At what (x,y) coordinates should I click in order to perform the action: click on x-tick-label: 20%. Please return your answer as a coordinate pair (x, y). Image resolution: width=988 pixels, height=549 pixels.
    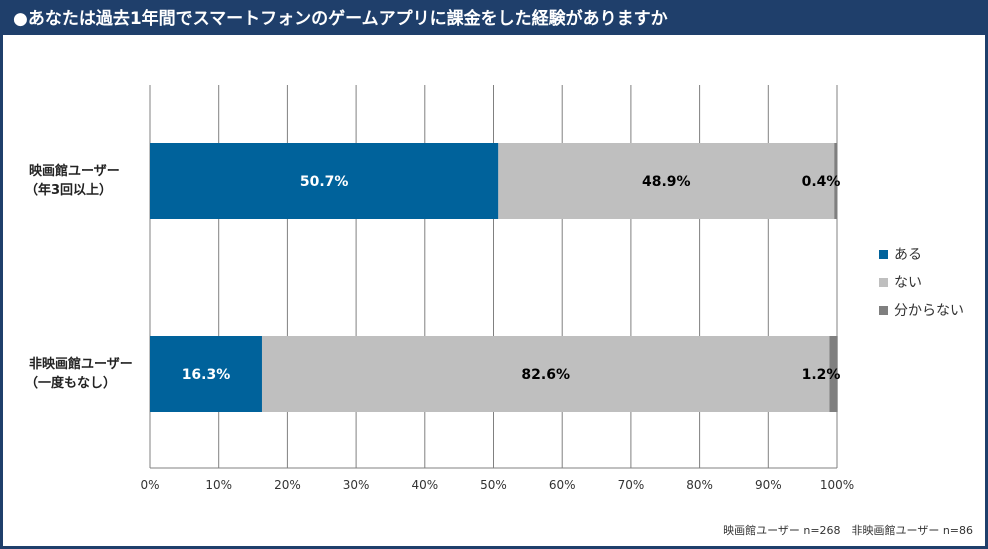
    Looking at the image, I should click on (287, 485).